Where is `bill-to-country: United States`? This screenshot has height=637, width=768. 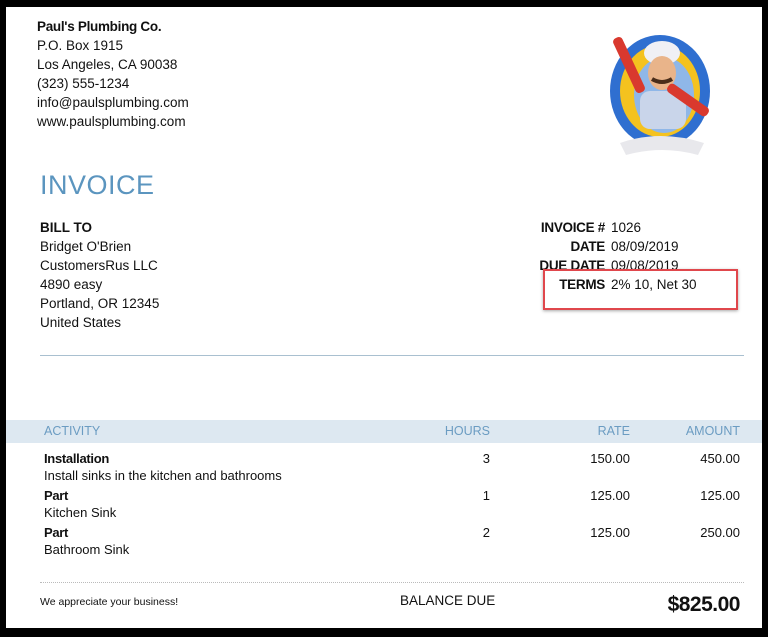 bill-to-country: United States is located at coordinates (81, 322).